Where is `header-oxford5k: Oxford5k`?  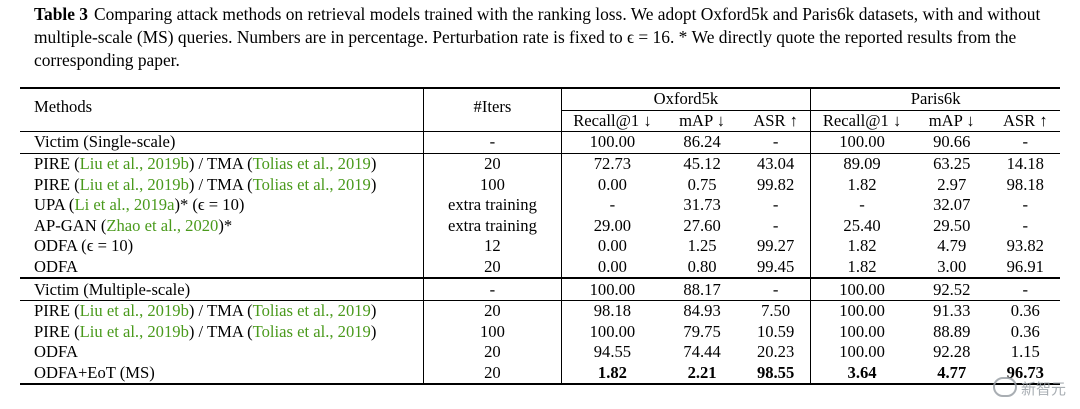
header-oxford5k: Oxford5k is located at coordinates (685, 98).